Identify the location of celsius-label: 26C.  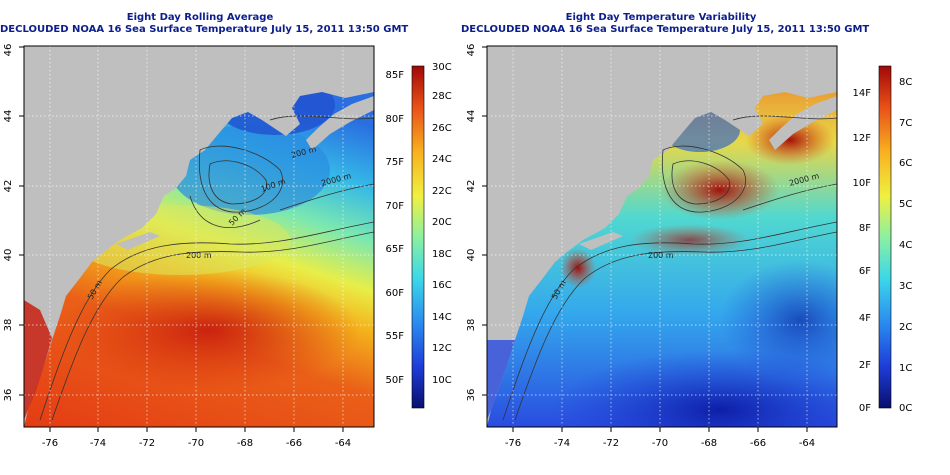
(442, 128).